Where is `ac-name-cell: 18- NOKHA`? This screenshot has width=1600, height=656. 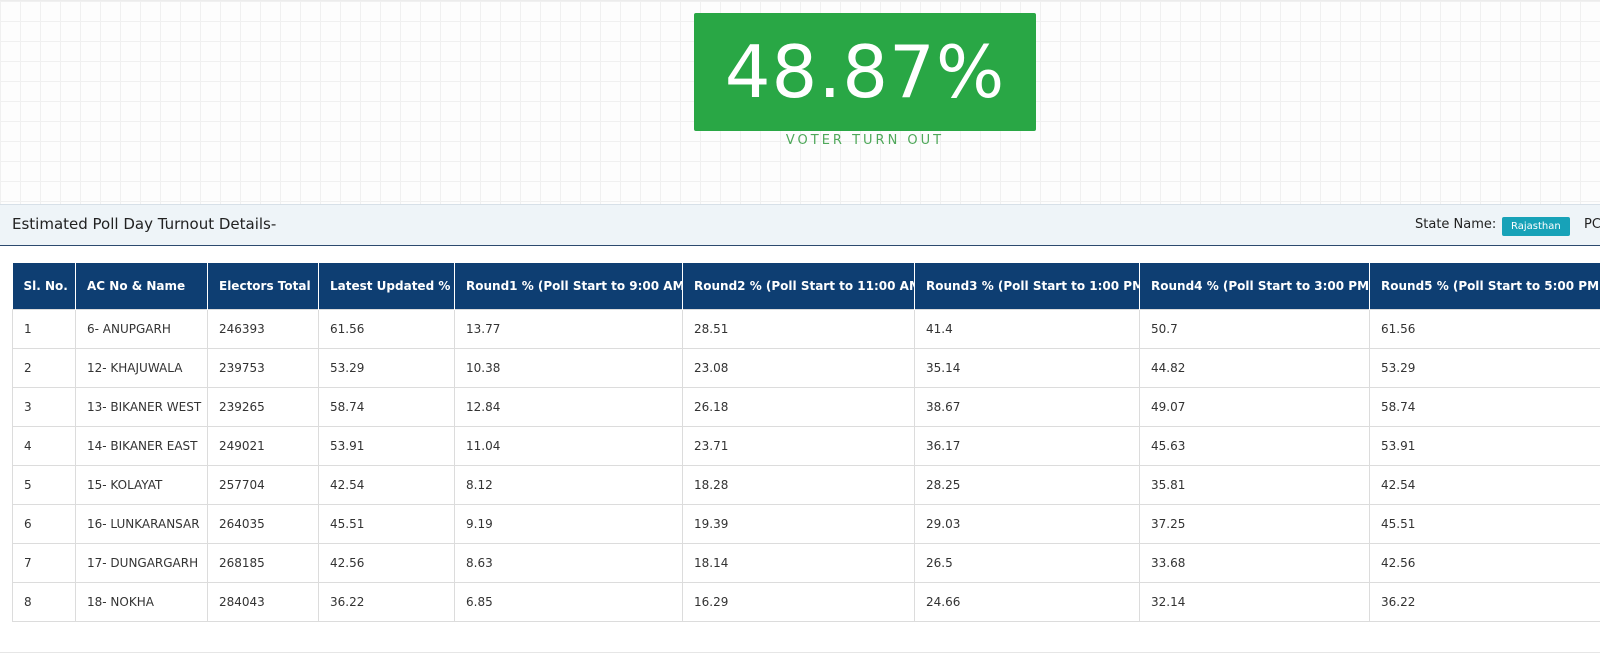 ac-name-cell: 18- NOKHA is located at coordinates (141, 602).